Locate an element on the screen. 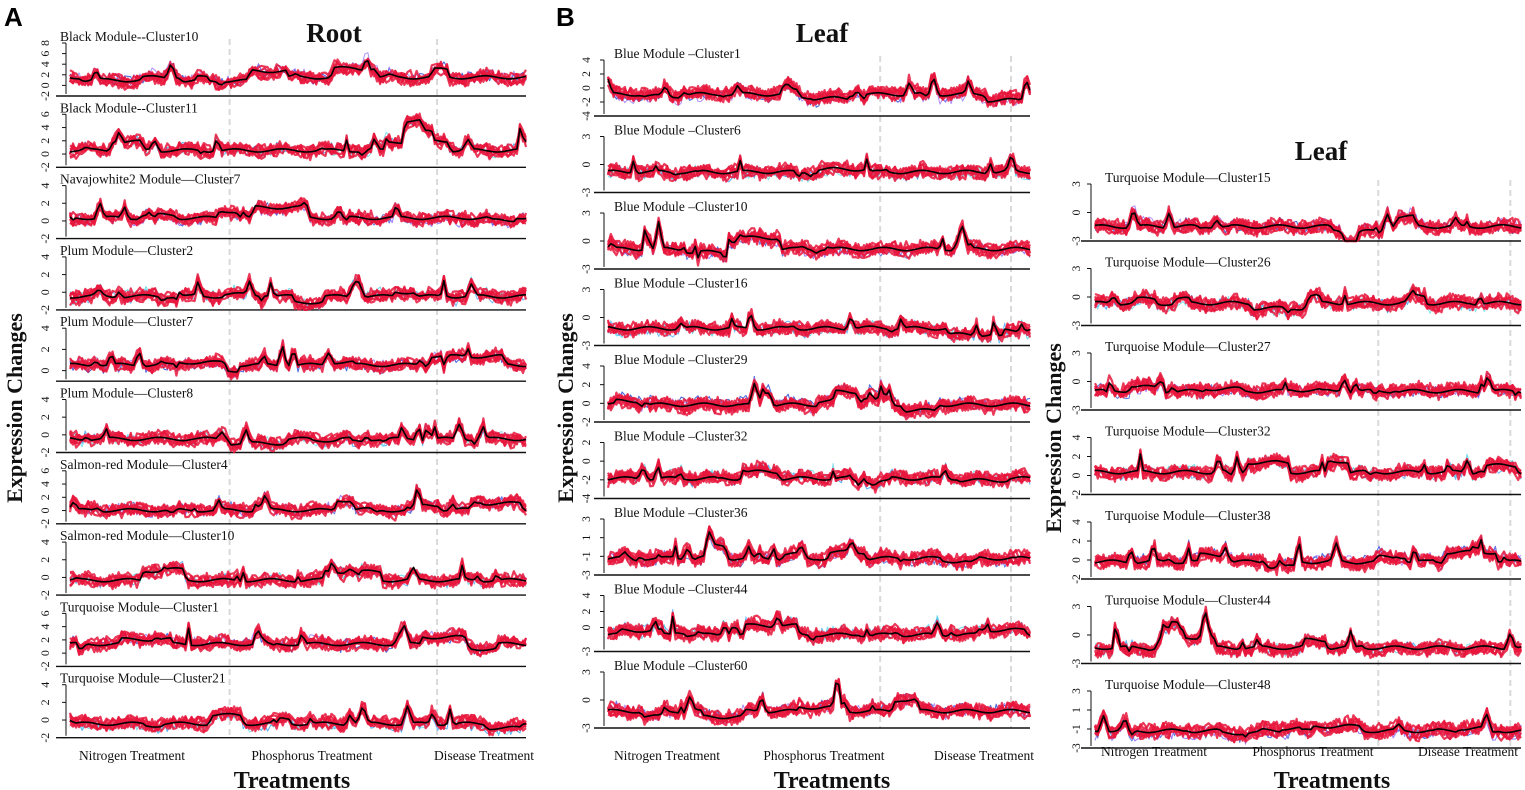  cluster-name-label: Blue Module –Cluster32 is located at coordinates (681, 436).